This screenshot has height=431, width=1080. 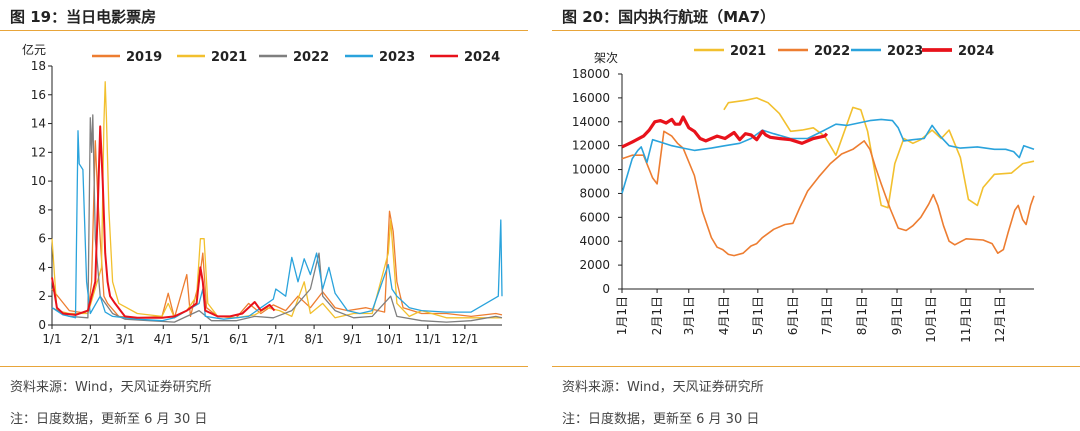 I want to click on series-line-2022, so click(x=828, y=193).